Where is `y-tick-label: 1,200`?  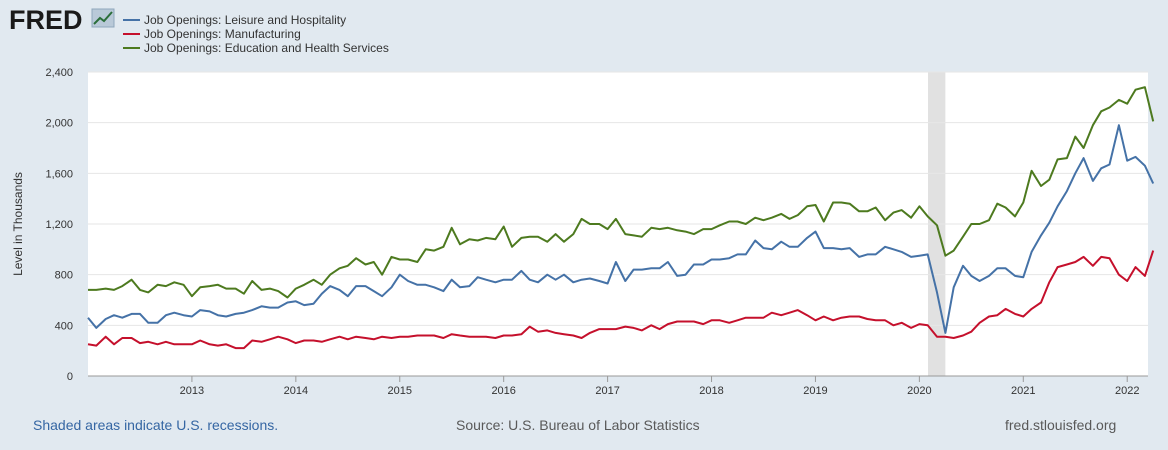
y-tick-label: 1,200 is located at coordinates (59, 225).